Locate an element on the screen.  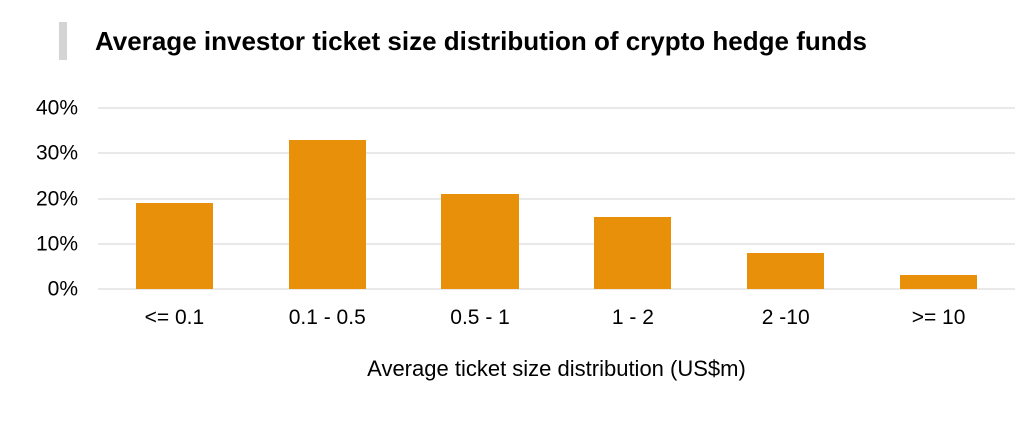
x-tick-label: <= 0.1 is located at coordinates (174, 317).